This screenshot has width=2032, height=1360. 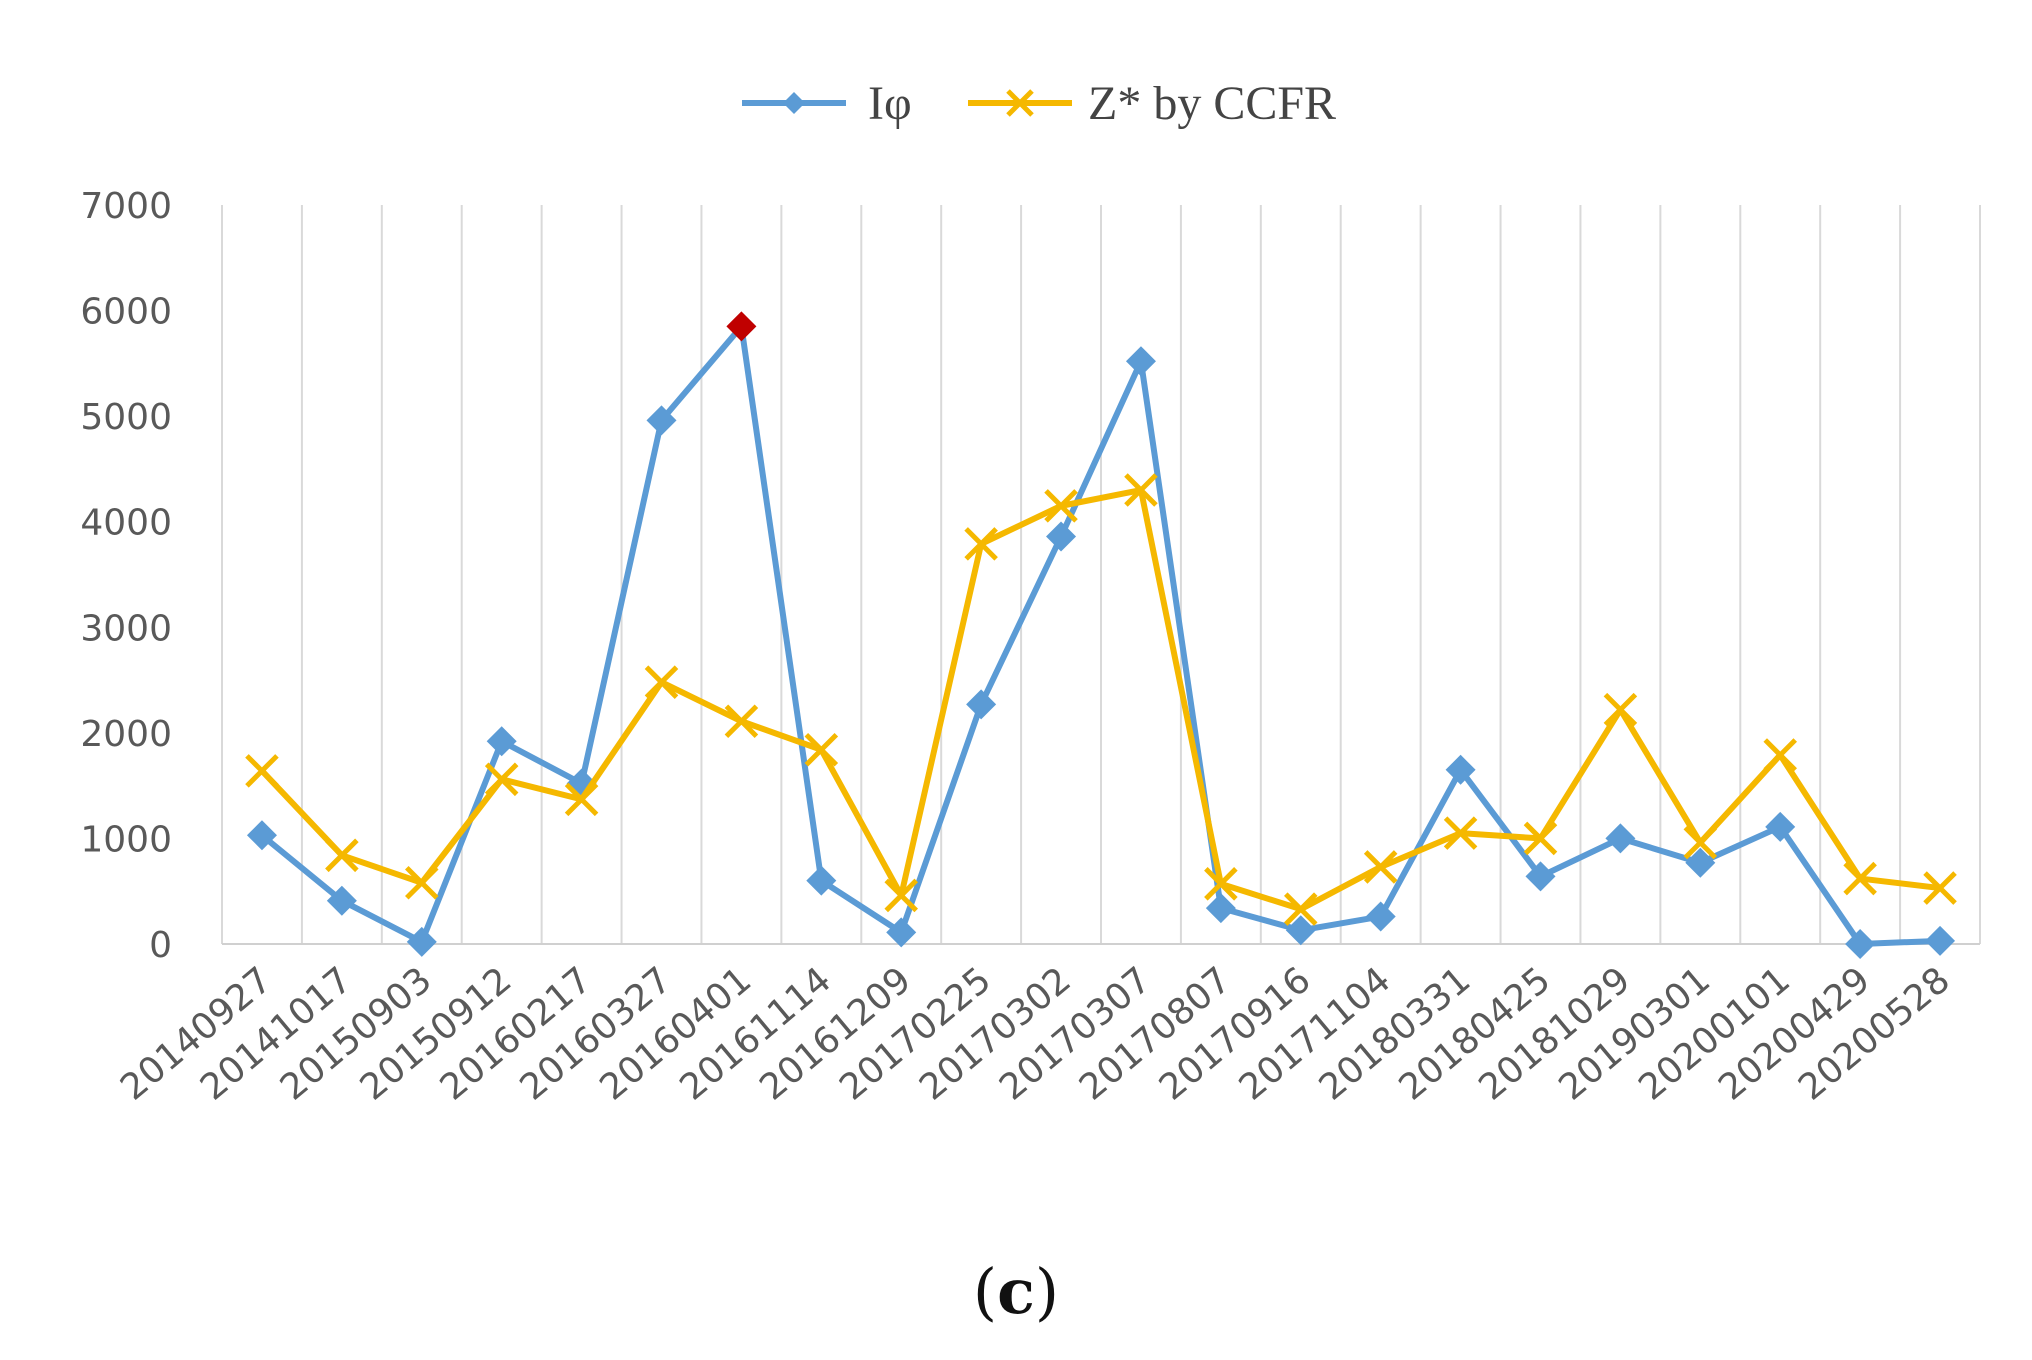 What do you see at coordinates (126, 576) in the screenshot?
I see `y-axis-ticks: 0 1000 2000 3000 4000 5000 6000 7000` at bounding box center [126, 576].